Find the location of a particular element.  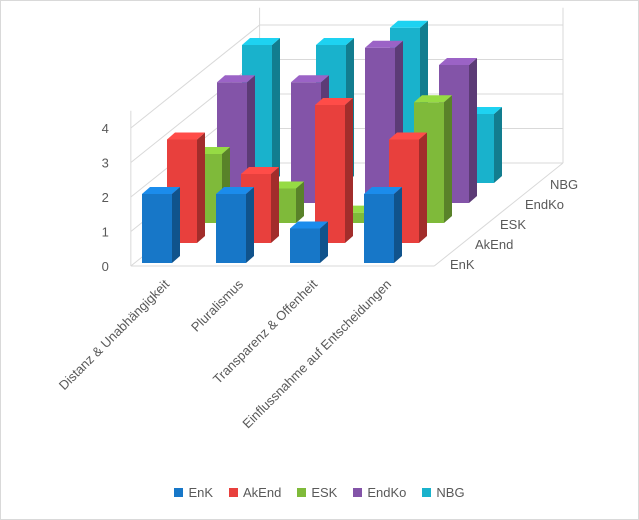

category-label: Einflussnahme auf Entscheidungen is located at coordinates (316, 354).